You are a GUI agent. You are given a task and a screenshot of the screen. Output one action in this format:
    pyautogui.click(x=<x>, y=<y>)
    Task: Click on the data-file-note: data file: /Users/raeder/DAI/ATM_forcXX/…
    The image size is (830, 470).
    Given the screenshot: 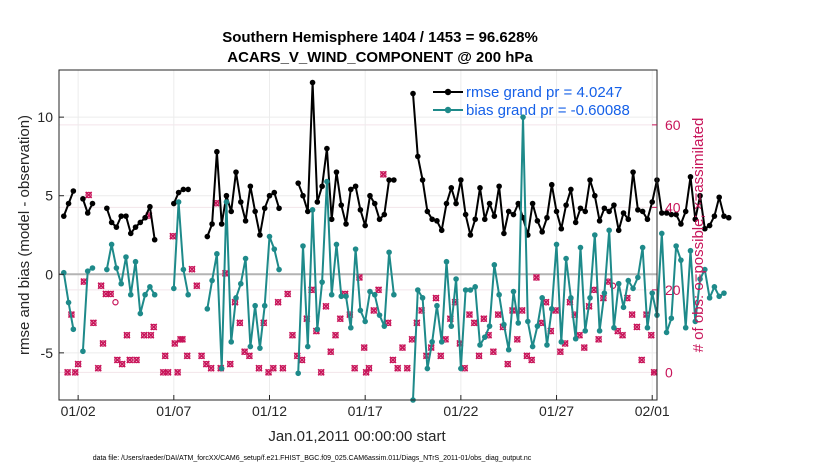 What is the action you would take?
    pyautogui.click(x=312, y=458)
    